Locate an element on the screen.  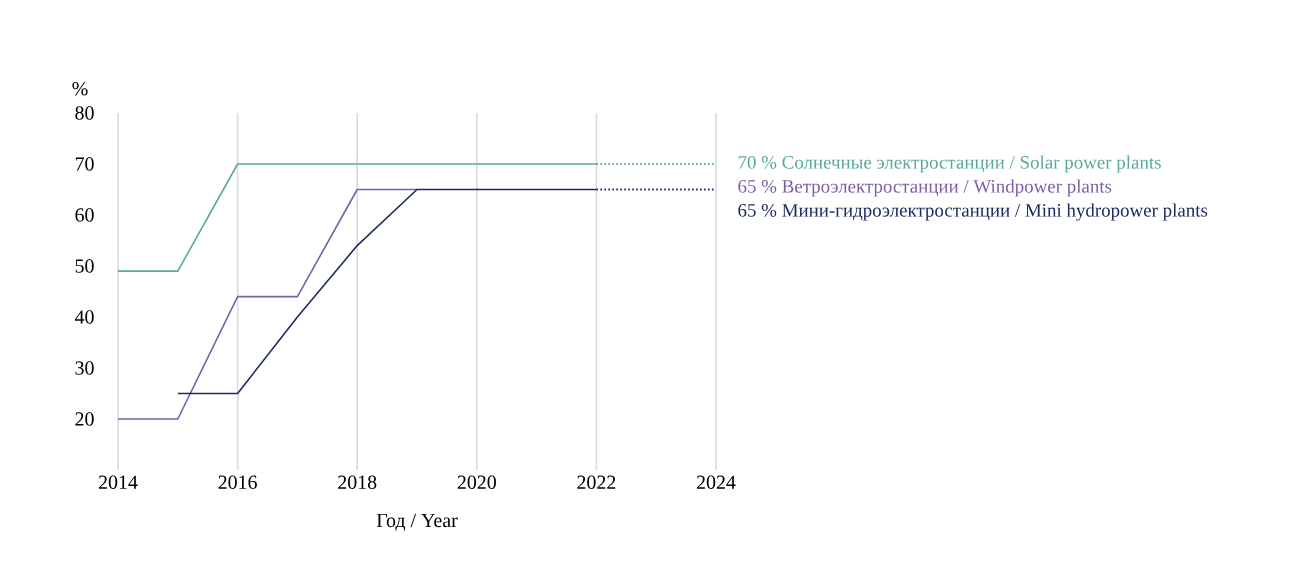
text: 65 % Ветроэлектростанции / Windpower plants is located at coordinates (925, 188).